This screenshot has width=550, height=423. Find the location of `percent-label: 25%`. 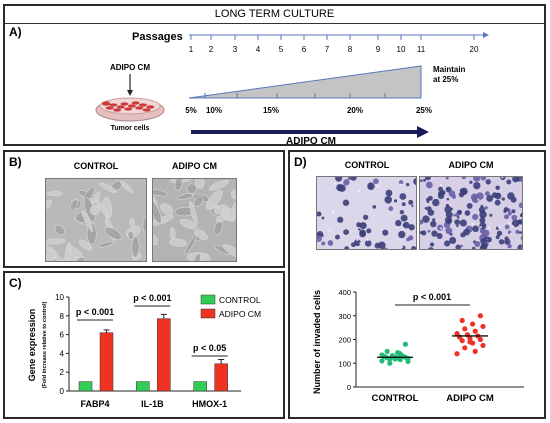

percent-label: 25% is located at coordinates (424, 110).